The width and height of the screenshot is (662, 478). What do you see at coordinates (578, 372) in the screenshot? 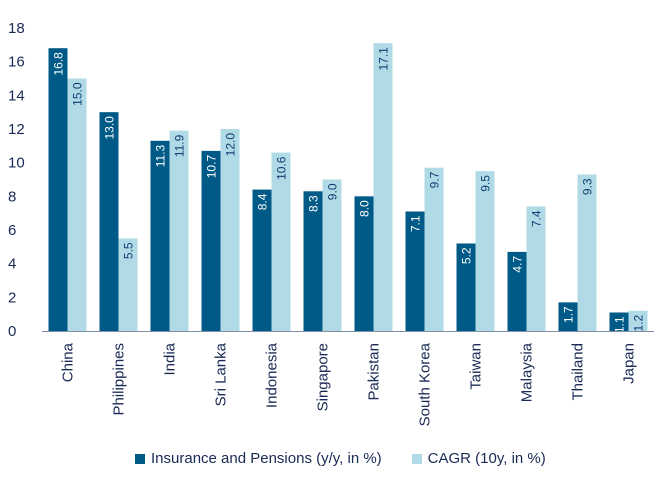
I see `x-tick-label: Thailand` at bounding box center [578, 372].